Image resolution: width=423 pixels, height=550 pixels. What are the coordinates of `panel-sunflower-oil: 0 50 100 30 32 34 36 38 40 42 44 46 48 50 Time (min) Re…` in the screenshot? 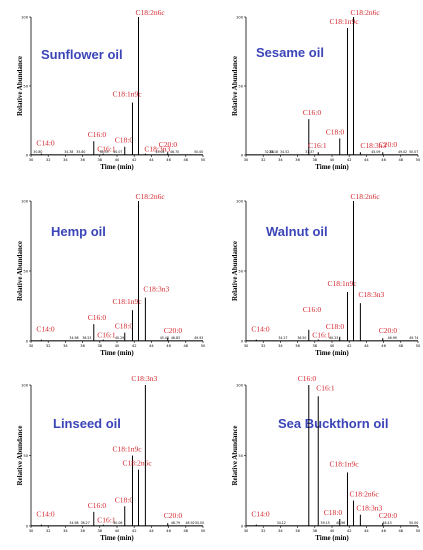 It's located at (111, 89).